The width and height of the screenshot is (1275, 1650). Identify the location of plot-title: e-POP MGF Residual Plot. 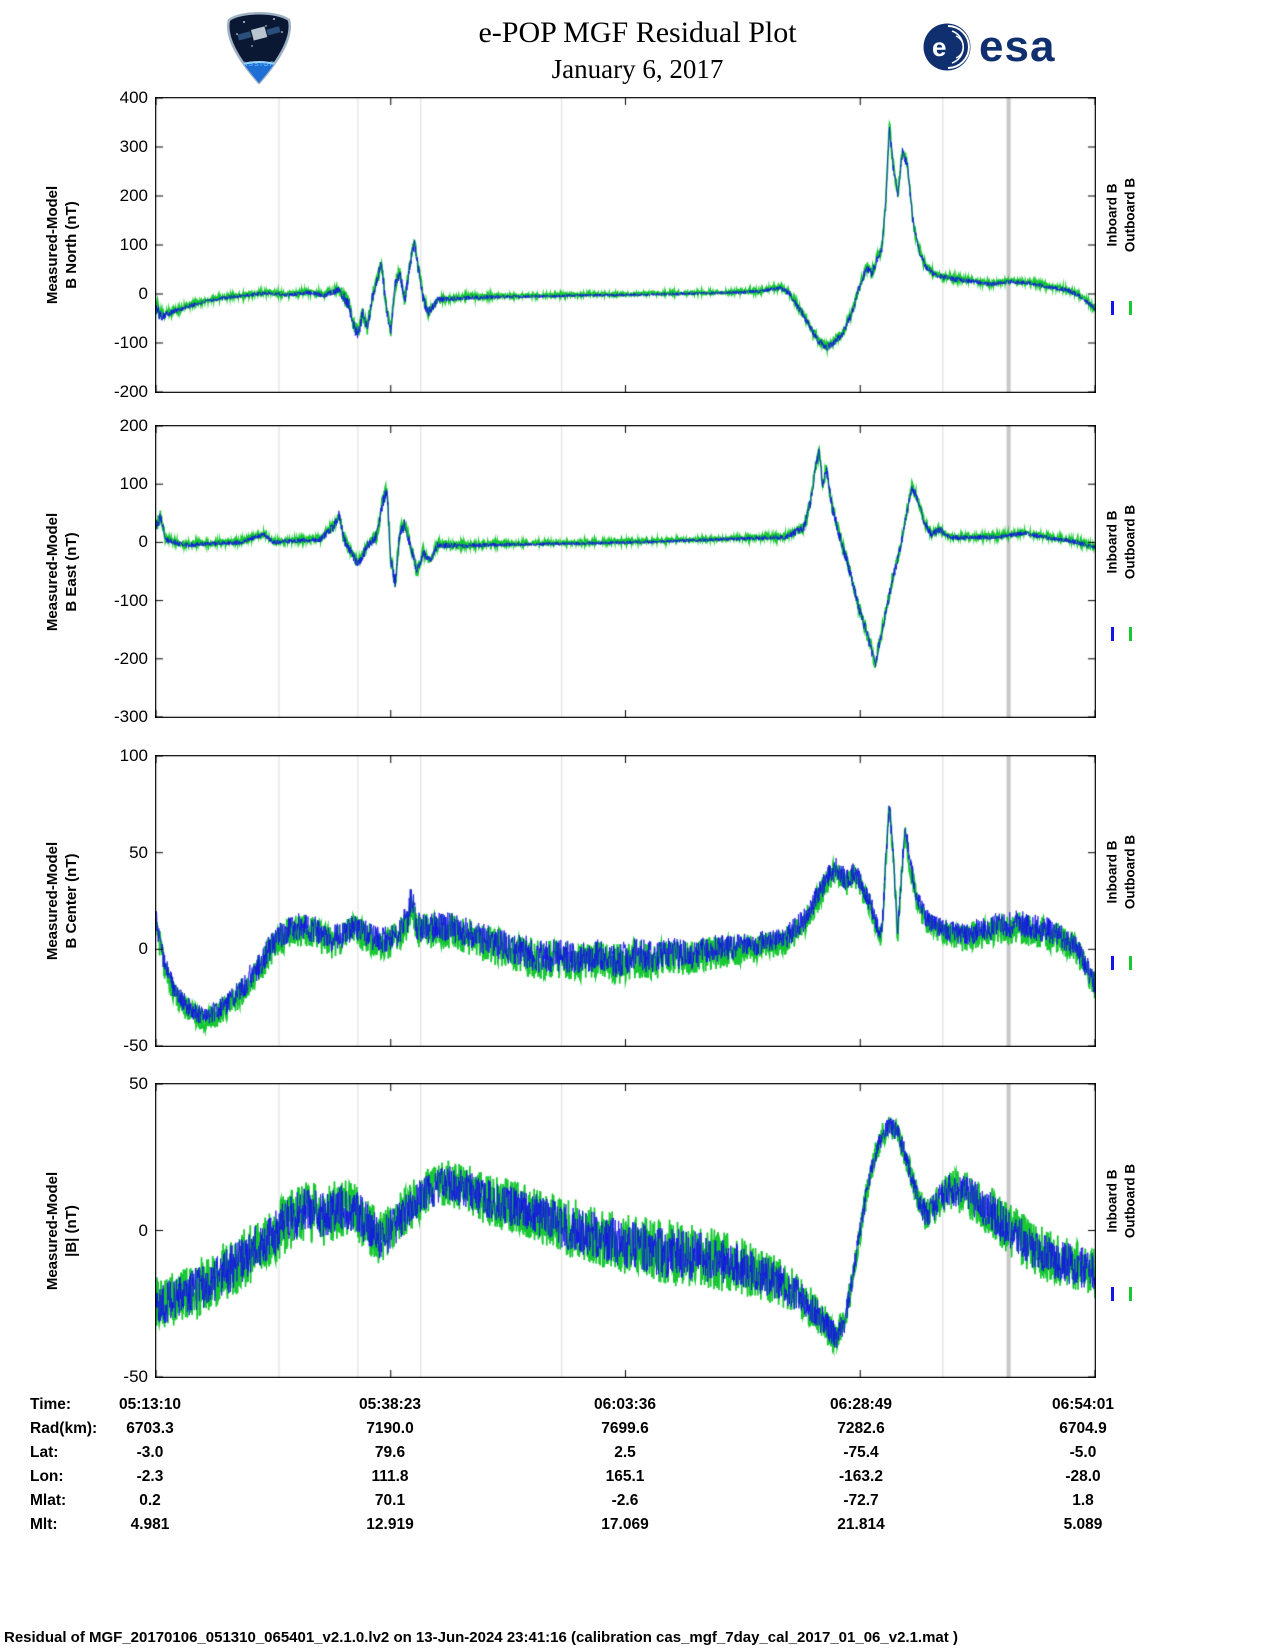
(637, 32).